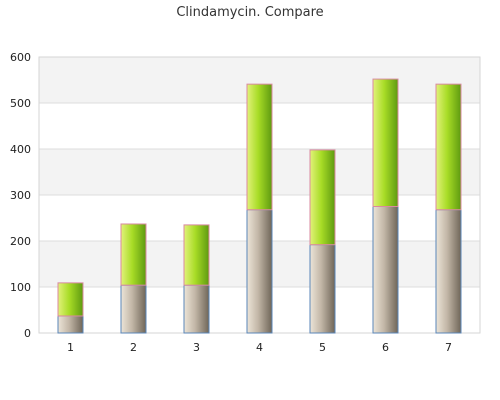 The image size is (500, 400). I want to click on y-axis-ticks: 0 100 200 300 400 500 600, so click(20, 195).